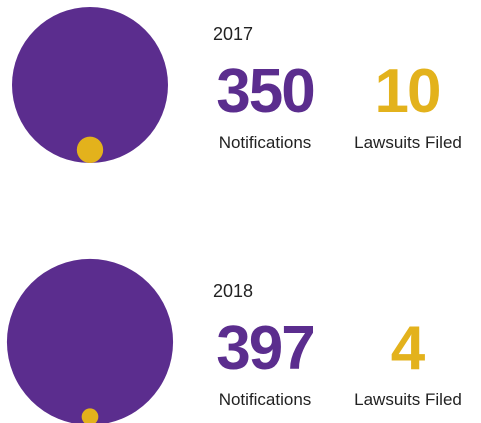 This screenshot has width=481, height=423. Describe the element at coordinates (264, 91) in the screenshot. I see `notifications-count: 350` at that location.